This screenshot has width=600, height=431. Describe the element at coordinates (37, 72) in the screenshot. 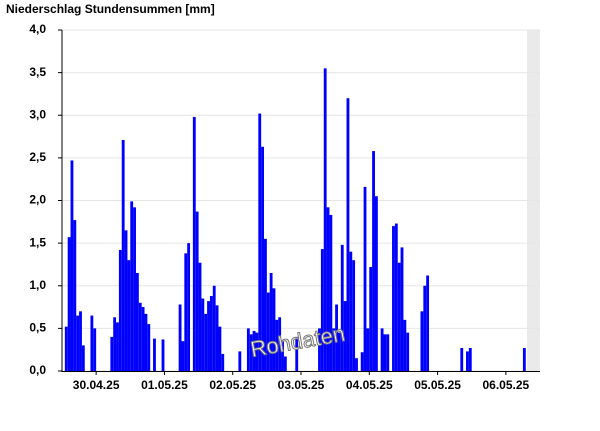

I see `y-tick-label: 3,5` at that location.